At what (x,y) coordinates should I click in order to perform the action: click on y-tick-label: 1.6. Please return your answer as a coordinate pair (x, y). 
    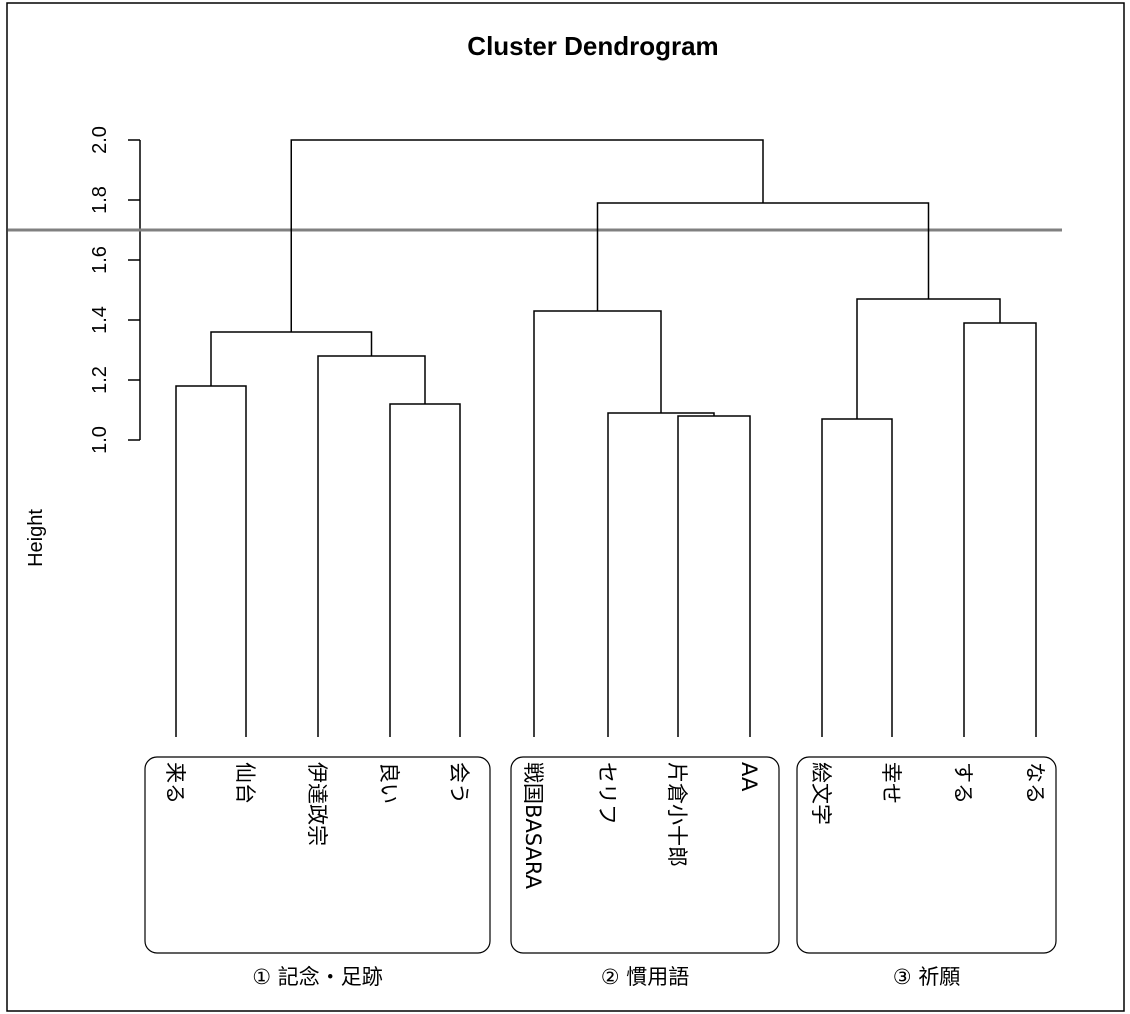
    Looking at the image, I should click on (100, 260).